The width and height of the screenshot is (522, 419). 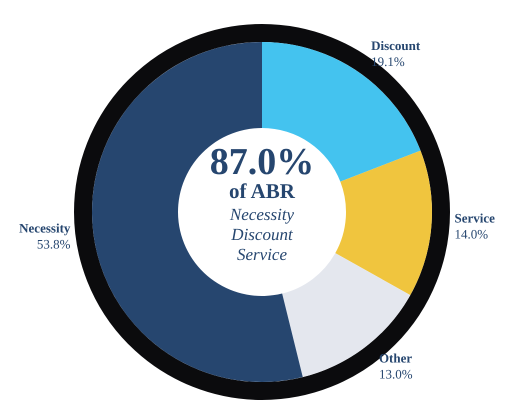 What do you see at coordinates (383, 223) in the screenshot?
I see `donut-slice` at bounding box center [383, 223].